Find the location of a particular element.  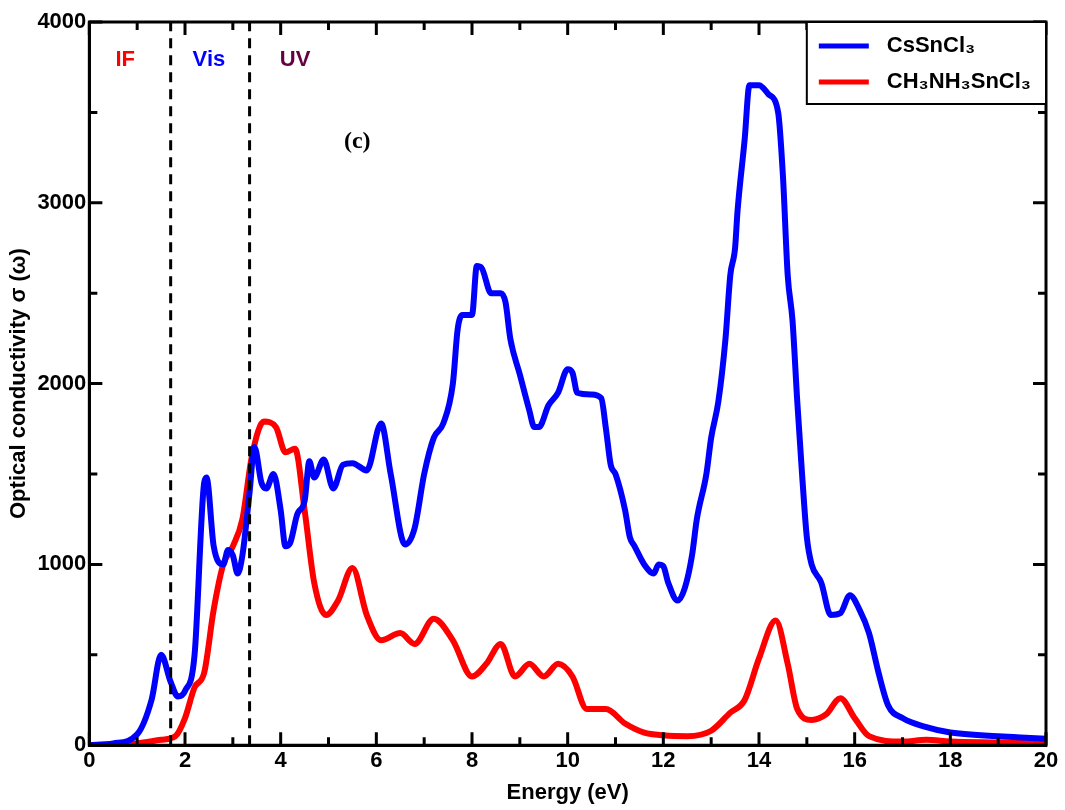

y-tick-label: 1000 is located at coordinates (62, 563).